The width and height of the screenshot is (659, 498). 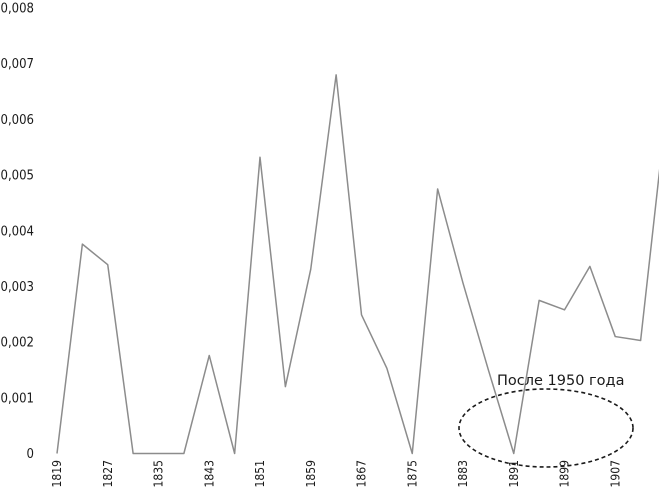 What do you see at coordinates (159, 473) in the screenshot?
I see `x-tick-label: 1835` at bounding box center [159, 473].